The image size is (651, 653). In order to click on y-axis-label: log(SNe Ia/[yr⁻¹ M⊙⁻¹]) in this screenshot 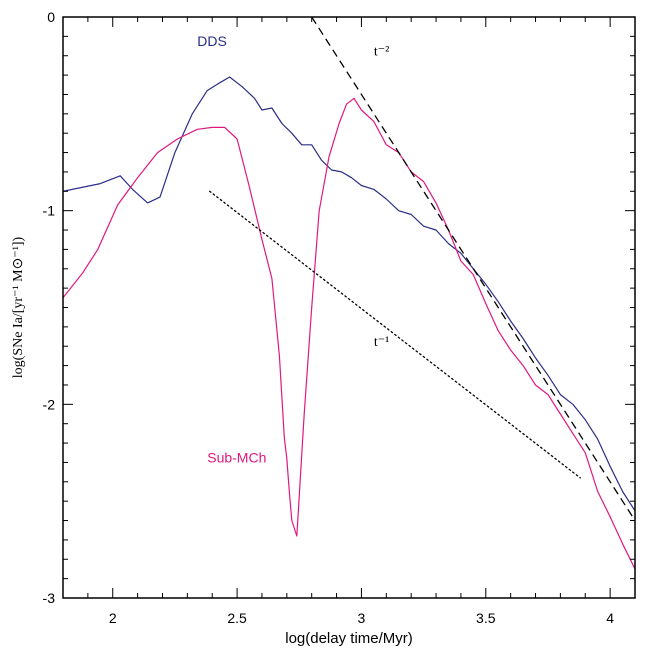, I will do `click(18, 307)`.